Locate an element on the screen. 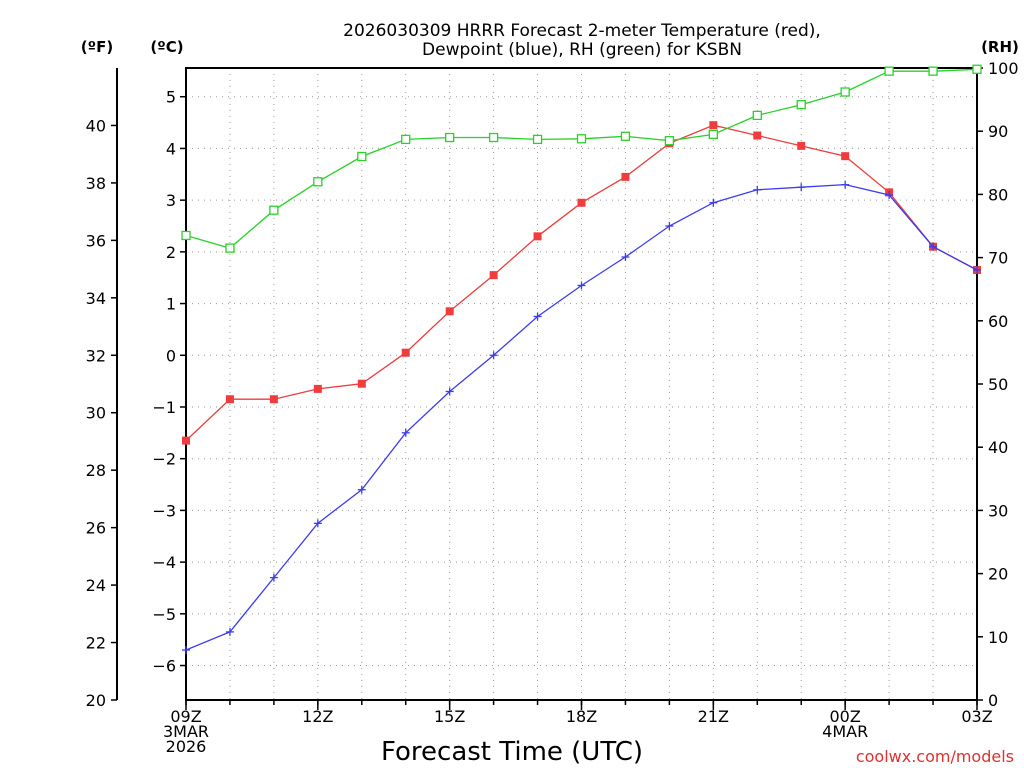  rh-tick-label: 10 is located at coordinates (998, 637).